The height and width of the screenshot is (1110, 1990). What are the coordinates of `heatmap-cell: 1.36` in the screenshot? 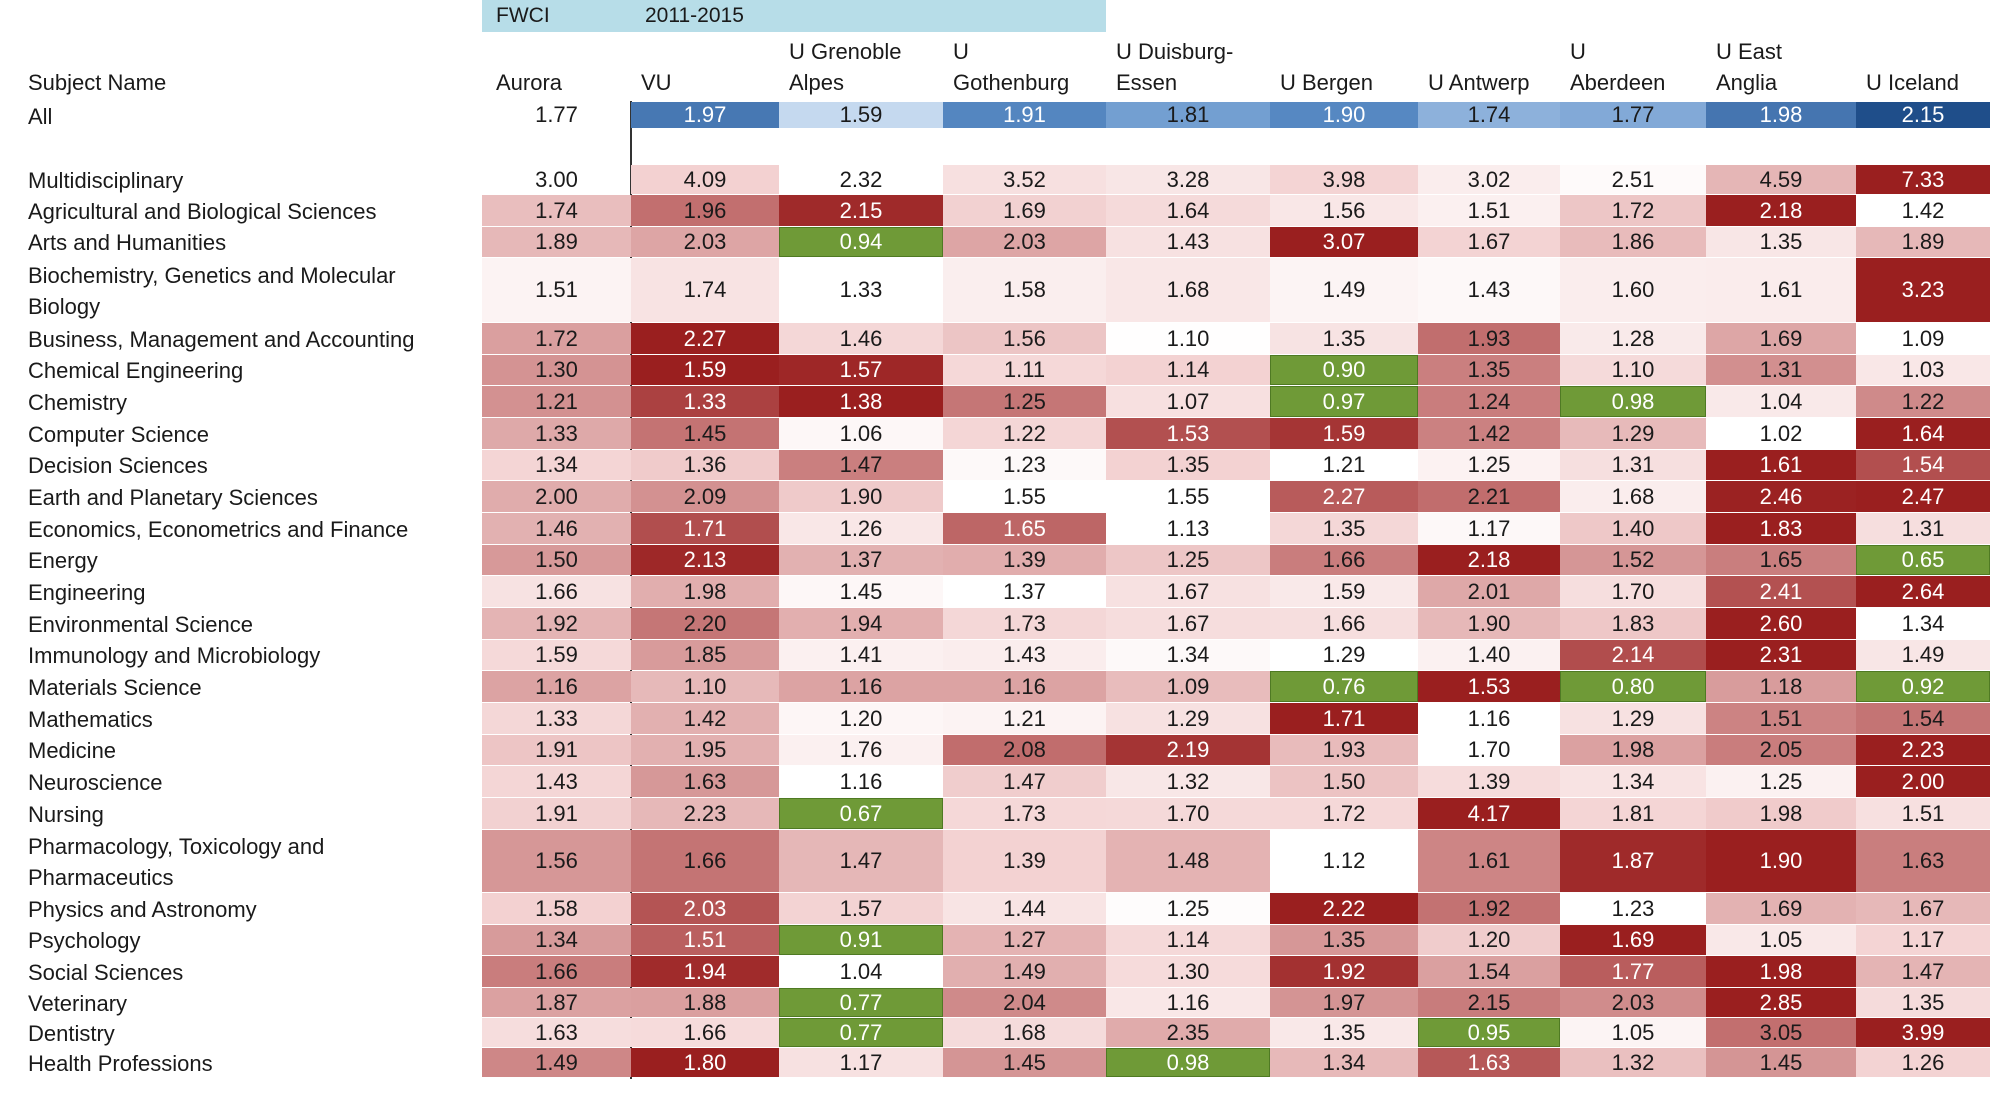 It's located at (705, 465).